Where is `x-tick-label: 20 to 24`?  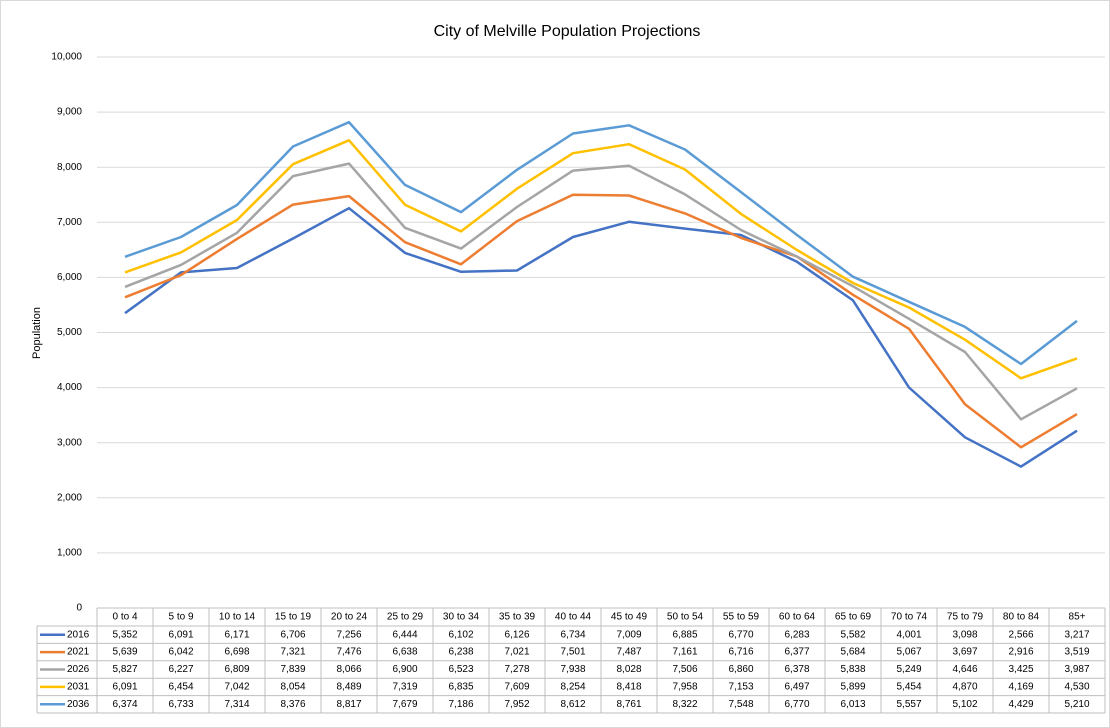 x-tick-label: 20 to 24 is located at coordinates (349, 617).